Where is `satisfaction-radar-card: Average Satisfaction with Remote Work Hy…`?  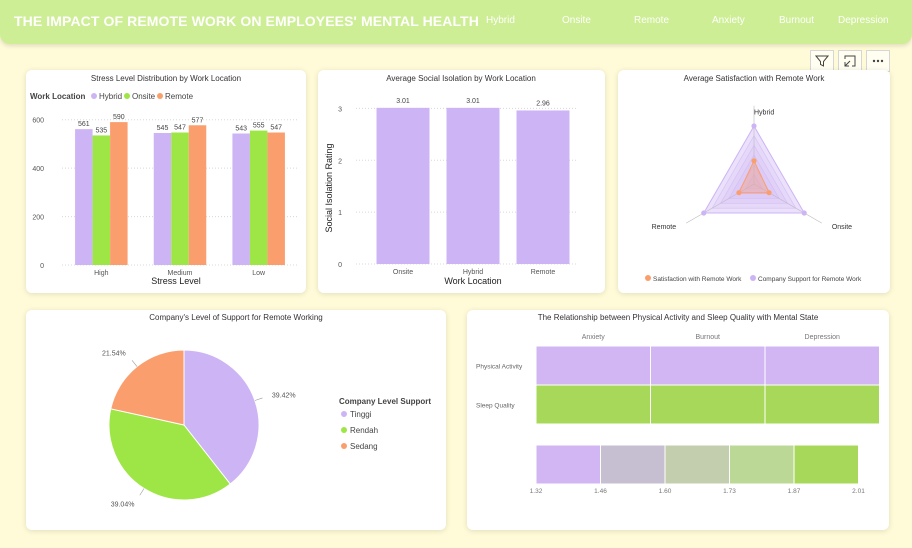 satisfaction-radar-card: Average Satisfaction with Remote Work Hy… is located at coordinates (754, 181).